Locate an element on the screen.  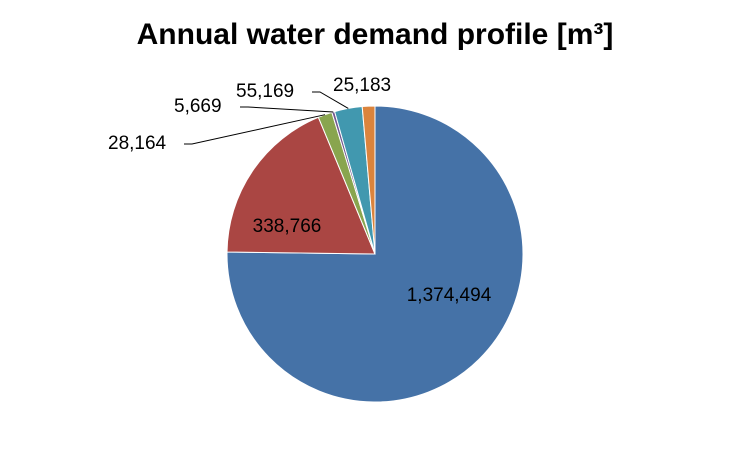
data-label: 55,169 is located at coordinates (265, 91).